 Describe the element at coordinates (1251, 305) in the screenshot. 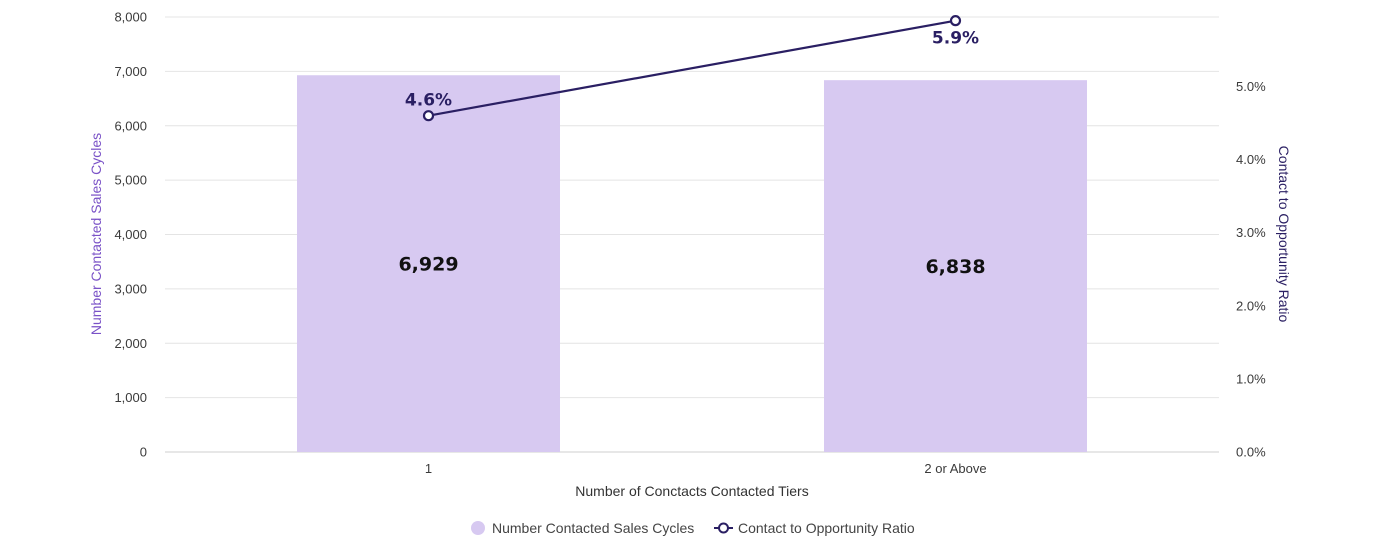

I see `y2-tick-label: 2.0%` at that location.